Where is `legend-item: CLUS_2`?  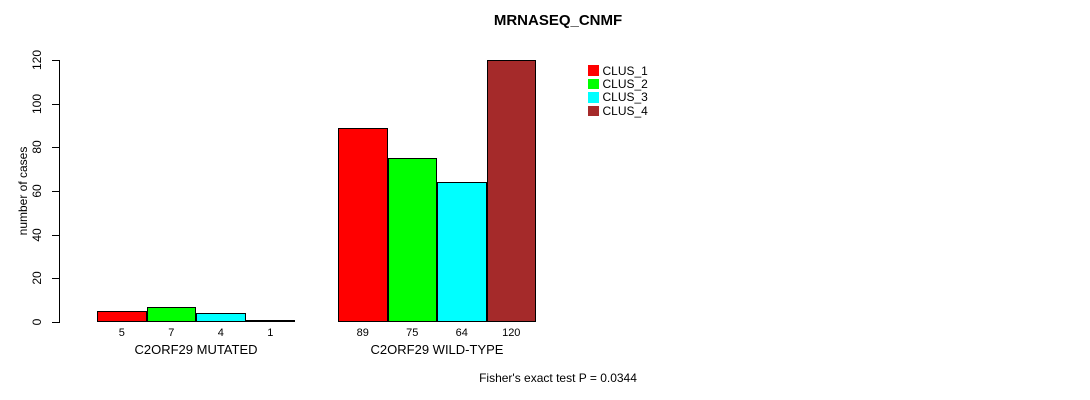 legend-item: CLUS_2 is located at coordinates (618, 83).